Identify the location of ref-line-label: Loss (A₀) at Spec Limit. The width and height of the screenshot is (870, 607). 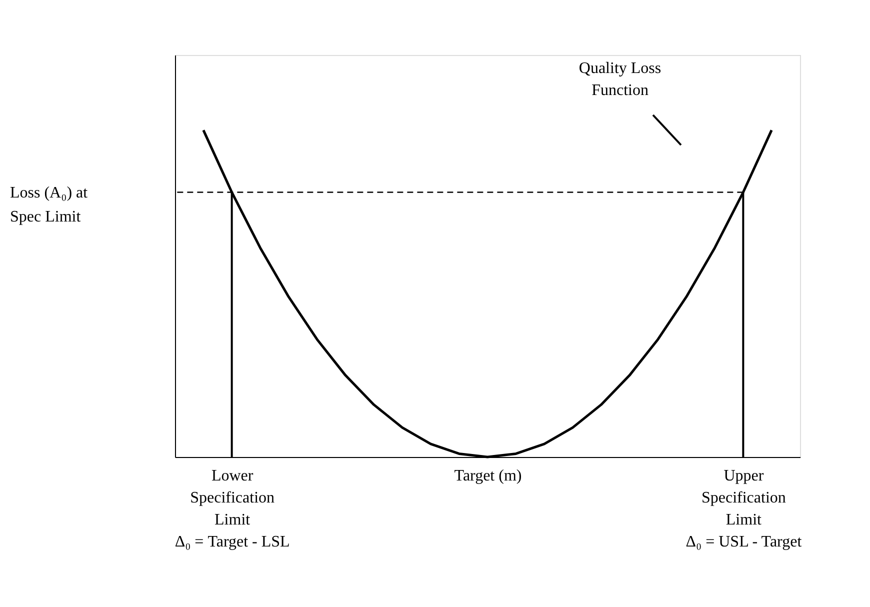
(49, 205).